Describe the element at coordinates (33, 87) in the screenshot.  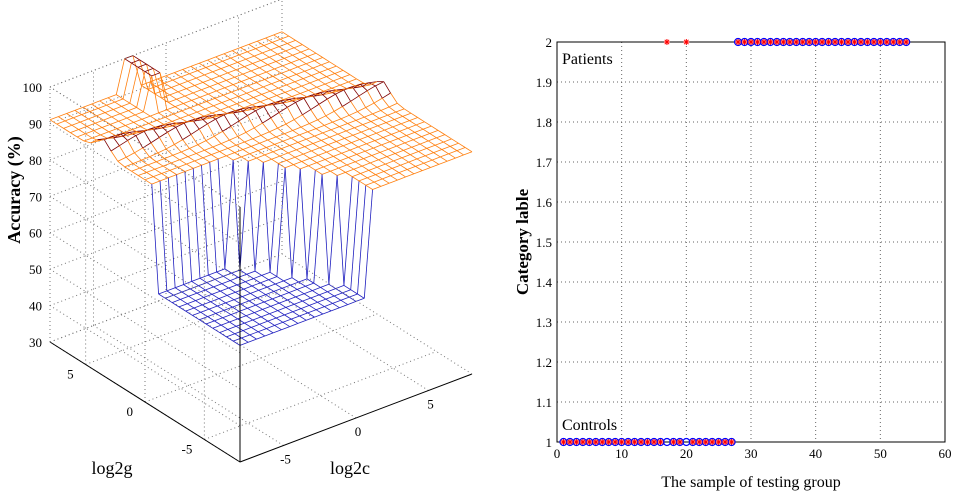
I see `z-tick-label: 100` at that location.